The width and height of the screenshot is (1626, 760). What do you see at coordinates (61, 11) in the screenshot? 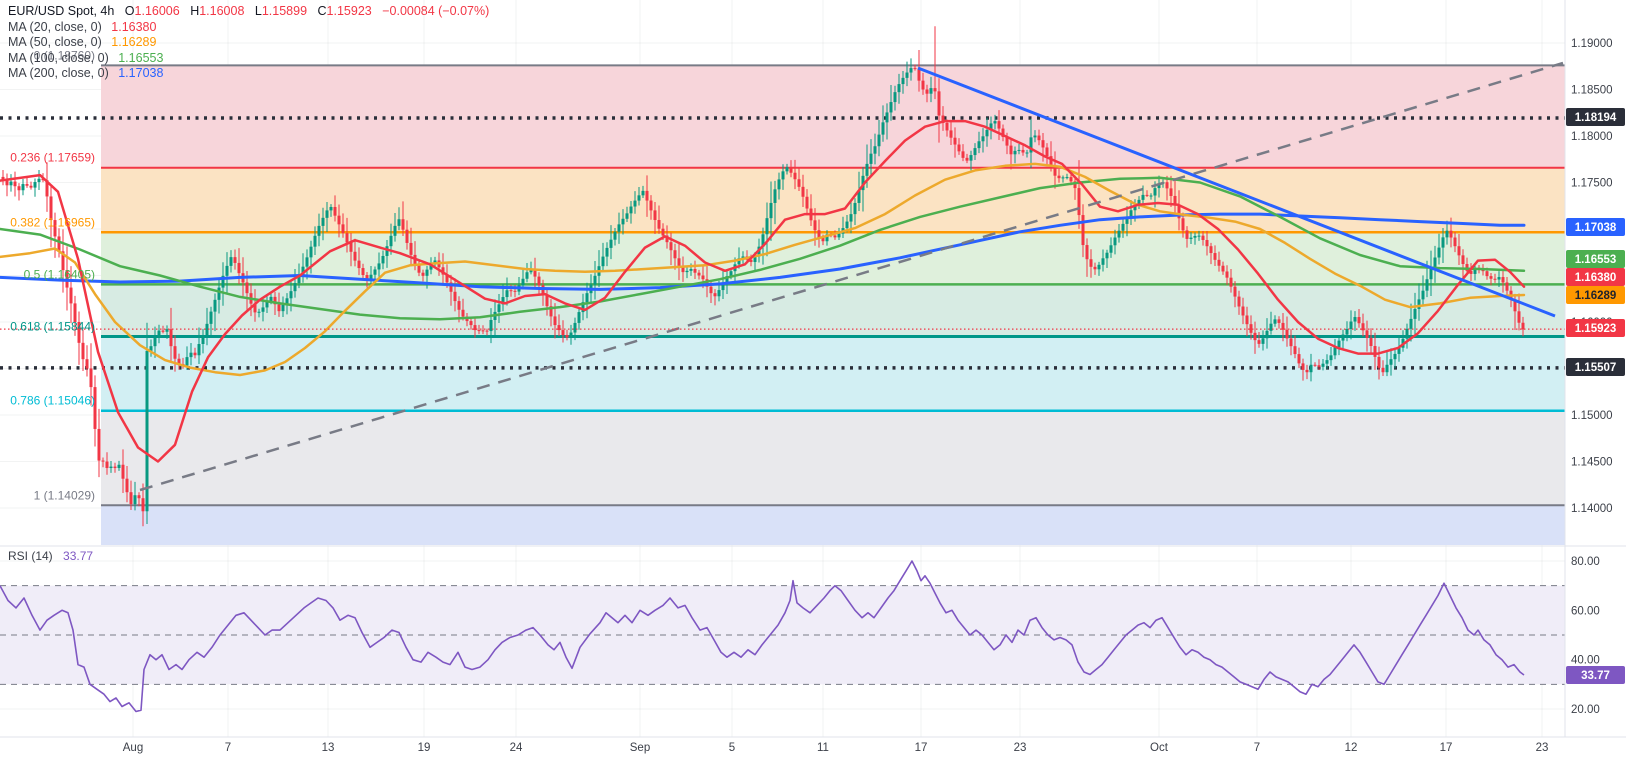
I see `symbol-title: EUR/USD Spot, 4h` at bounding box center [61, 11].